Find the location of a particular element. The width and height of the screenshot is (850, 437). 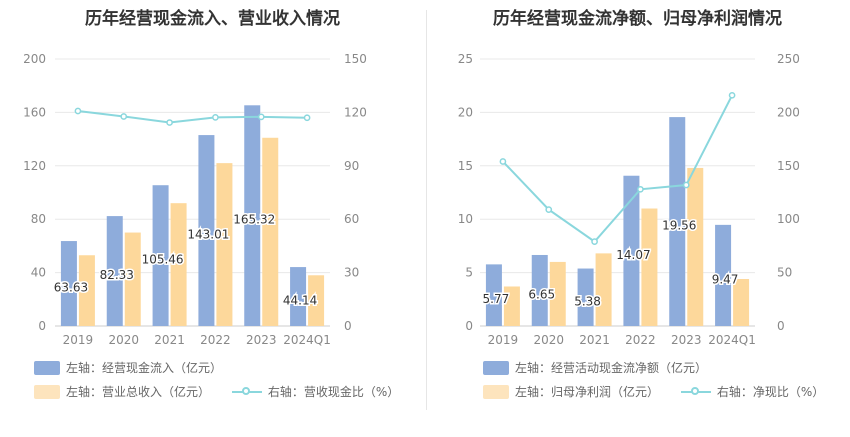

bar-data-label: 14.07 is located at coordinates (633, 255).